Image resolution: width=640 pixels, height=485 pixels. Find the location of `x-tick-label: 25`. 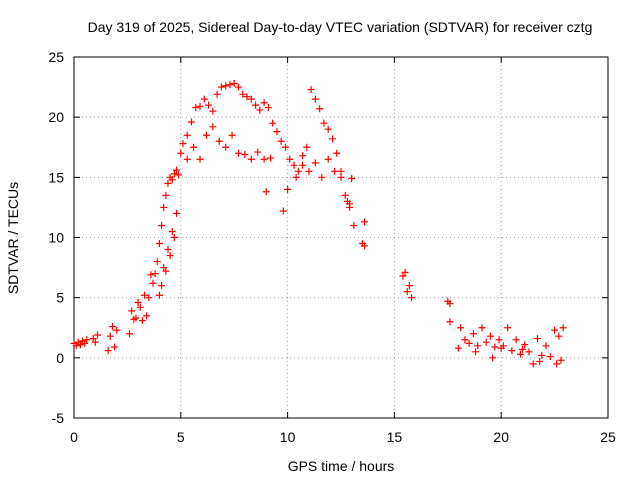

x-tick-label: 25 is located at coordinates (608, 437).